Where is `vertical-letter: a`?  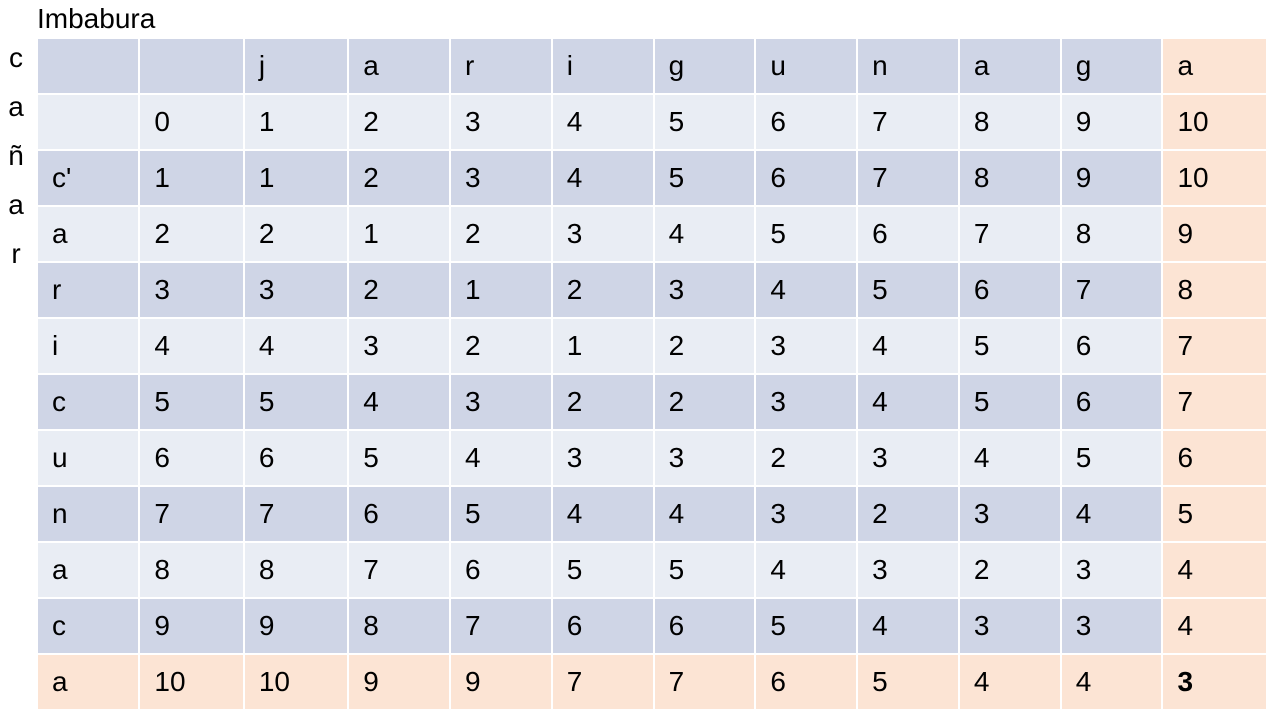
vertical-letter: a is located at coordinates (16, 204).